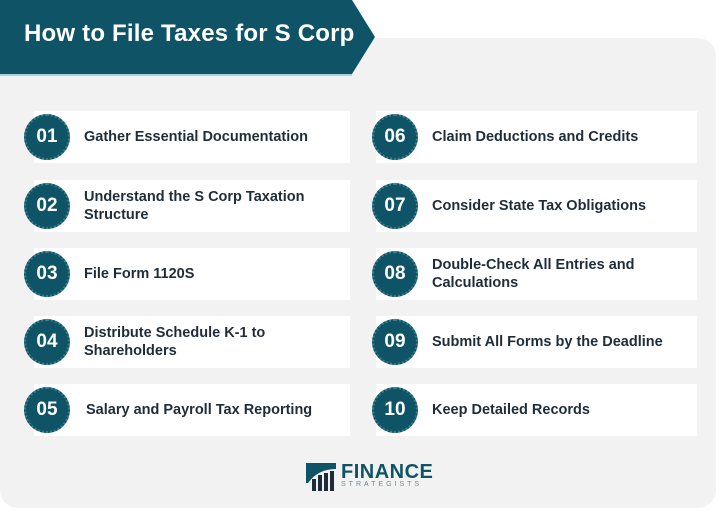  I want to click on finance-strategists-logo: FINANCE STRATEGISTS, so click(369, 476).